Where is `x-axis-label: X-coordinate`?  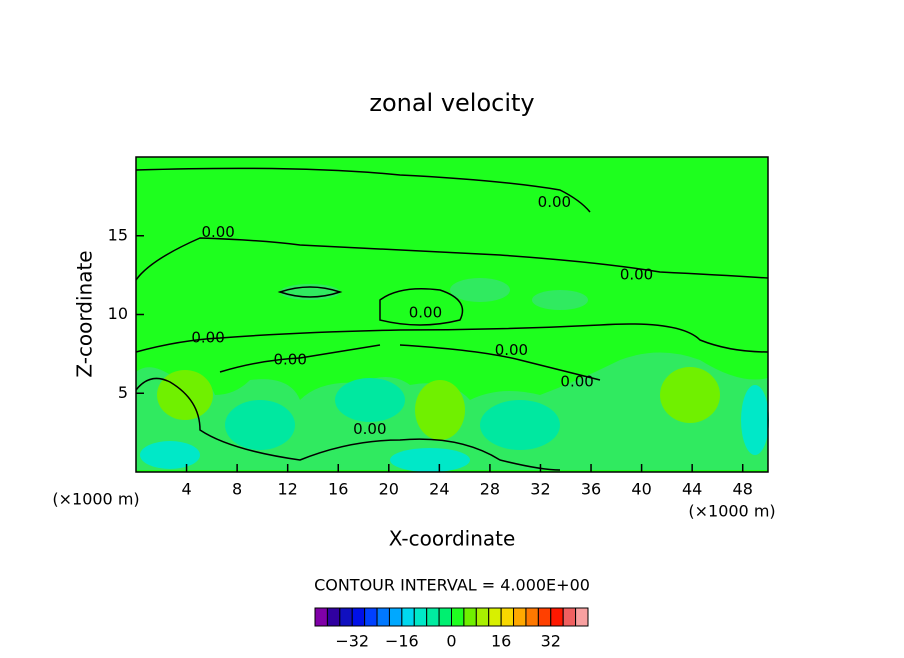
x-axis-label: X-coordinate is located at coordinates (452, 539).